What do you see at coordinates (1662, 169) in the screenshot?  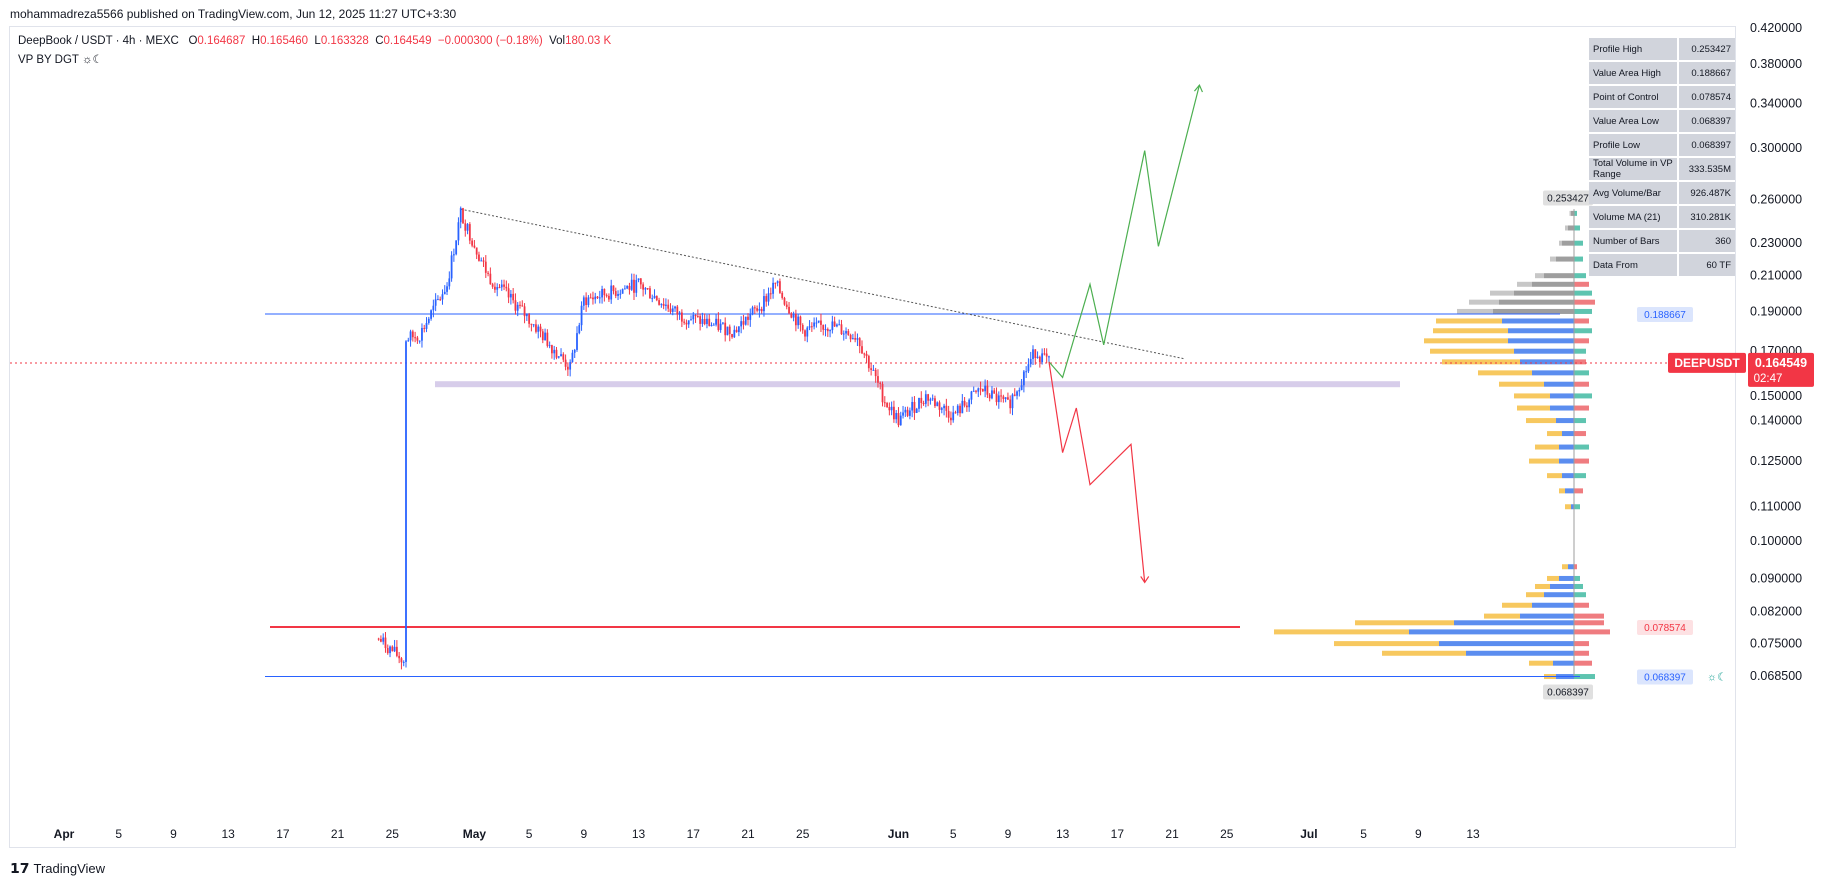 I see `stats-row: Total Volume in VP Range 333.535M` at bounding box center [1662, 169].